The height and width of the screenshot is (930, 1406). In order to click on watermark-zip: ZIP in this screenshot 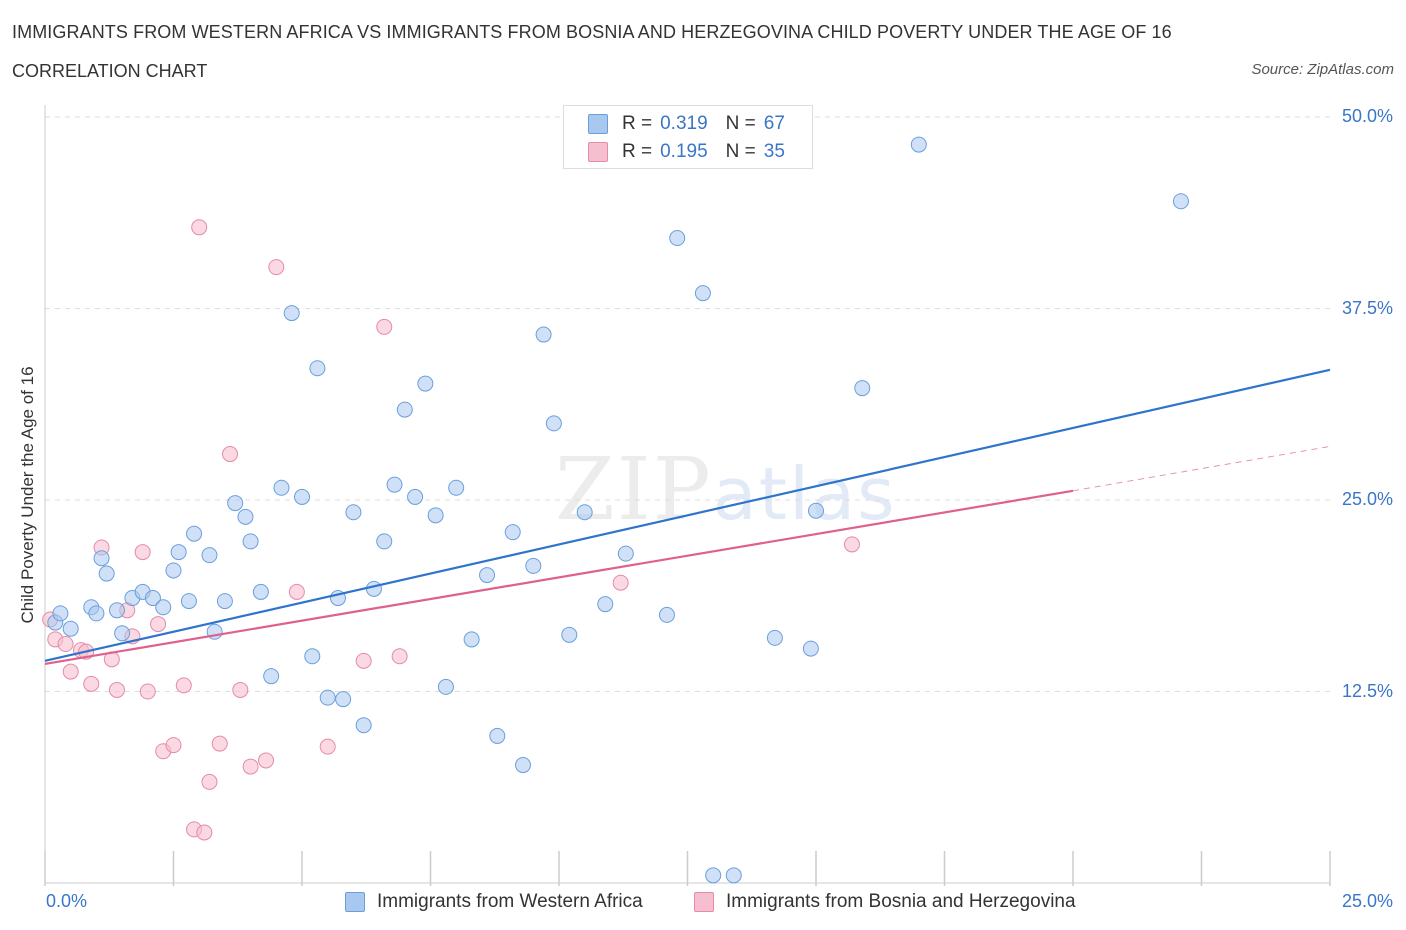, I will do `click(634, 490)`.